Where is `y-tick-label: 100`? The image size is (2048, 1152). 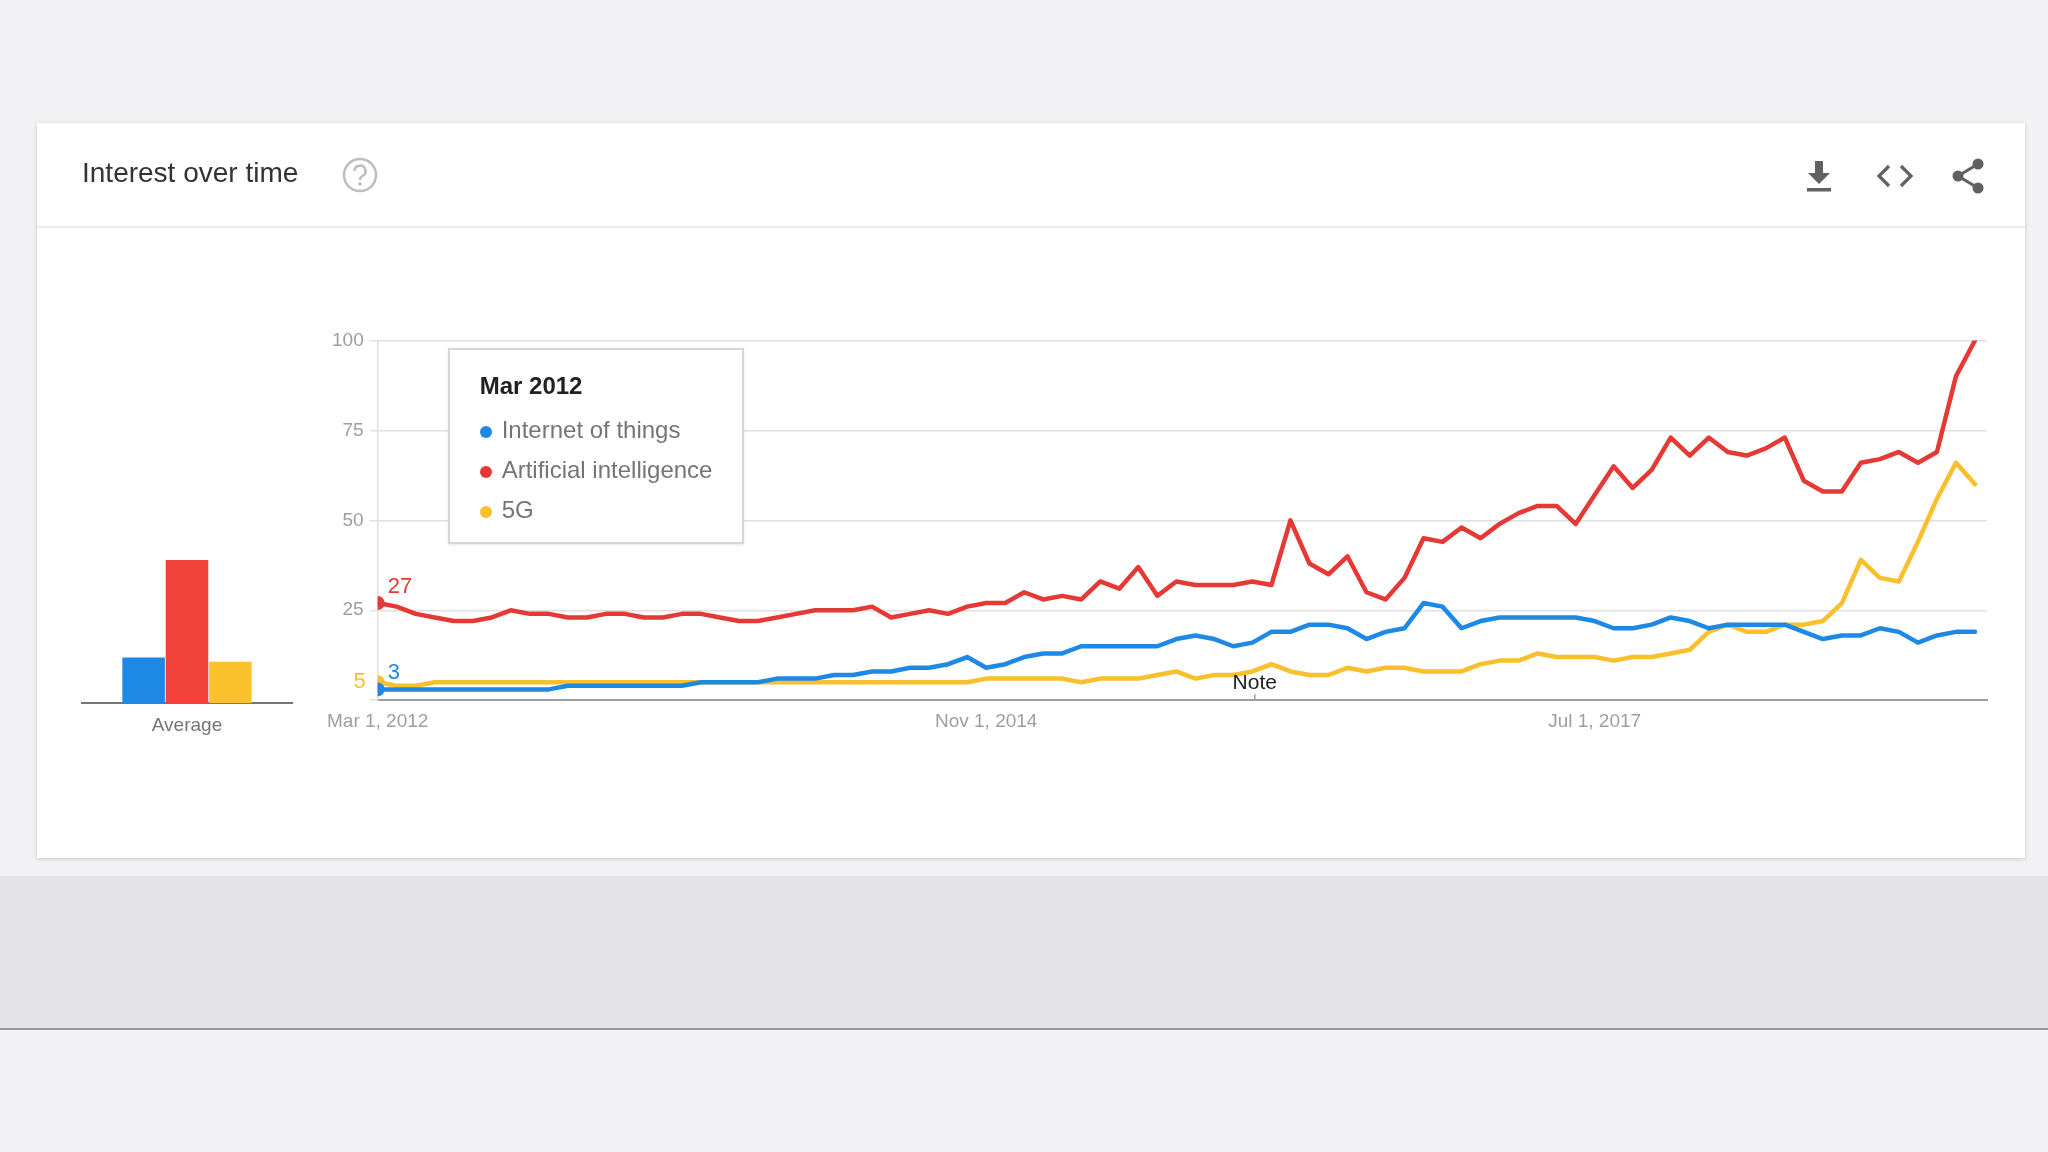
y-tick-label: 100 is located at coordinates (347, 339).